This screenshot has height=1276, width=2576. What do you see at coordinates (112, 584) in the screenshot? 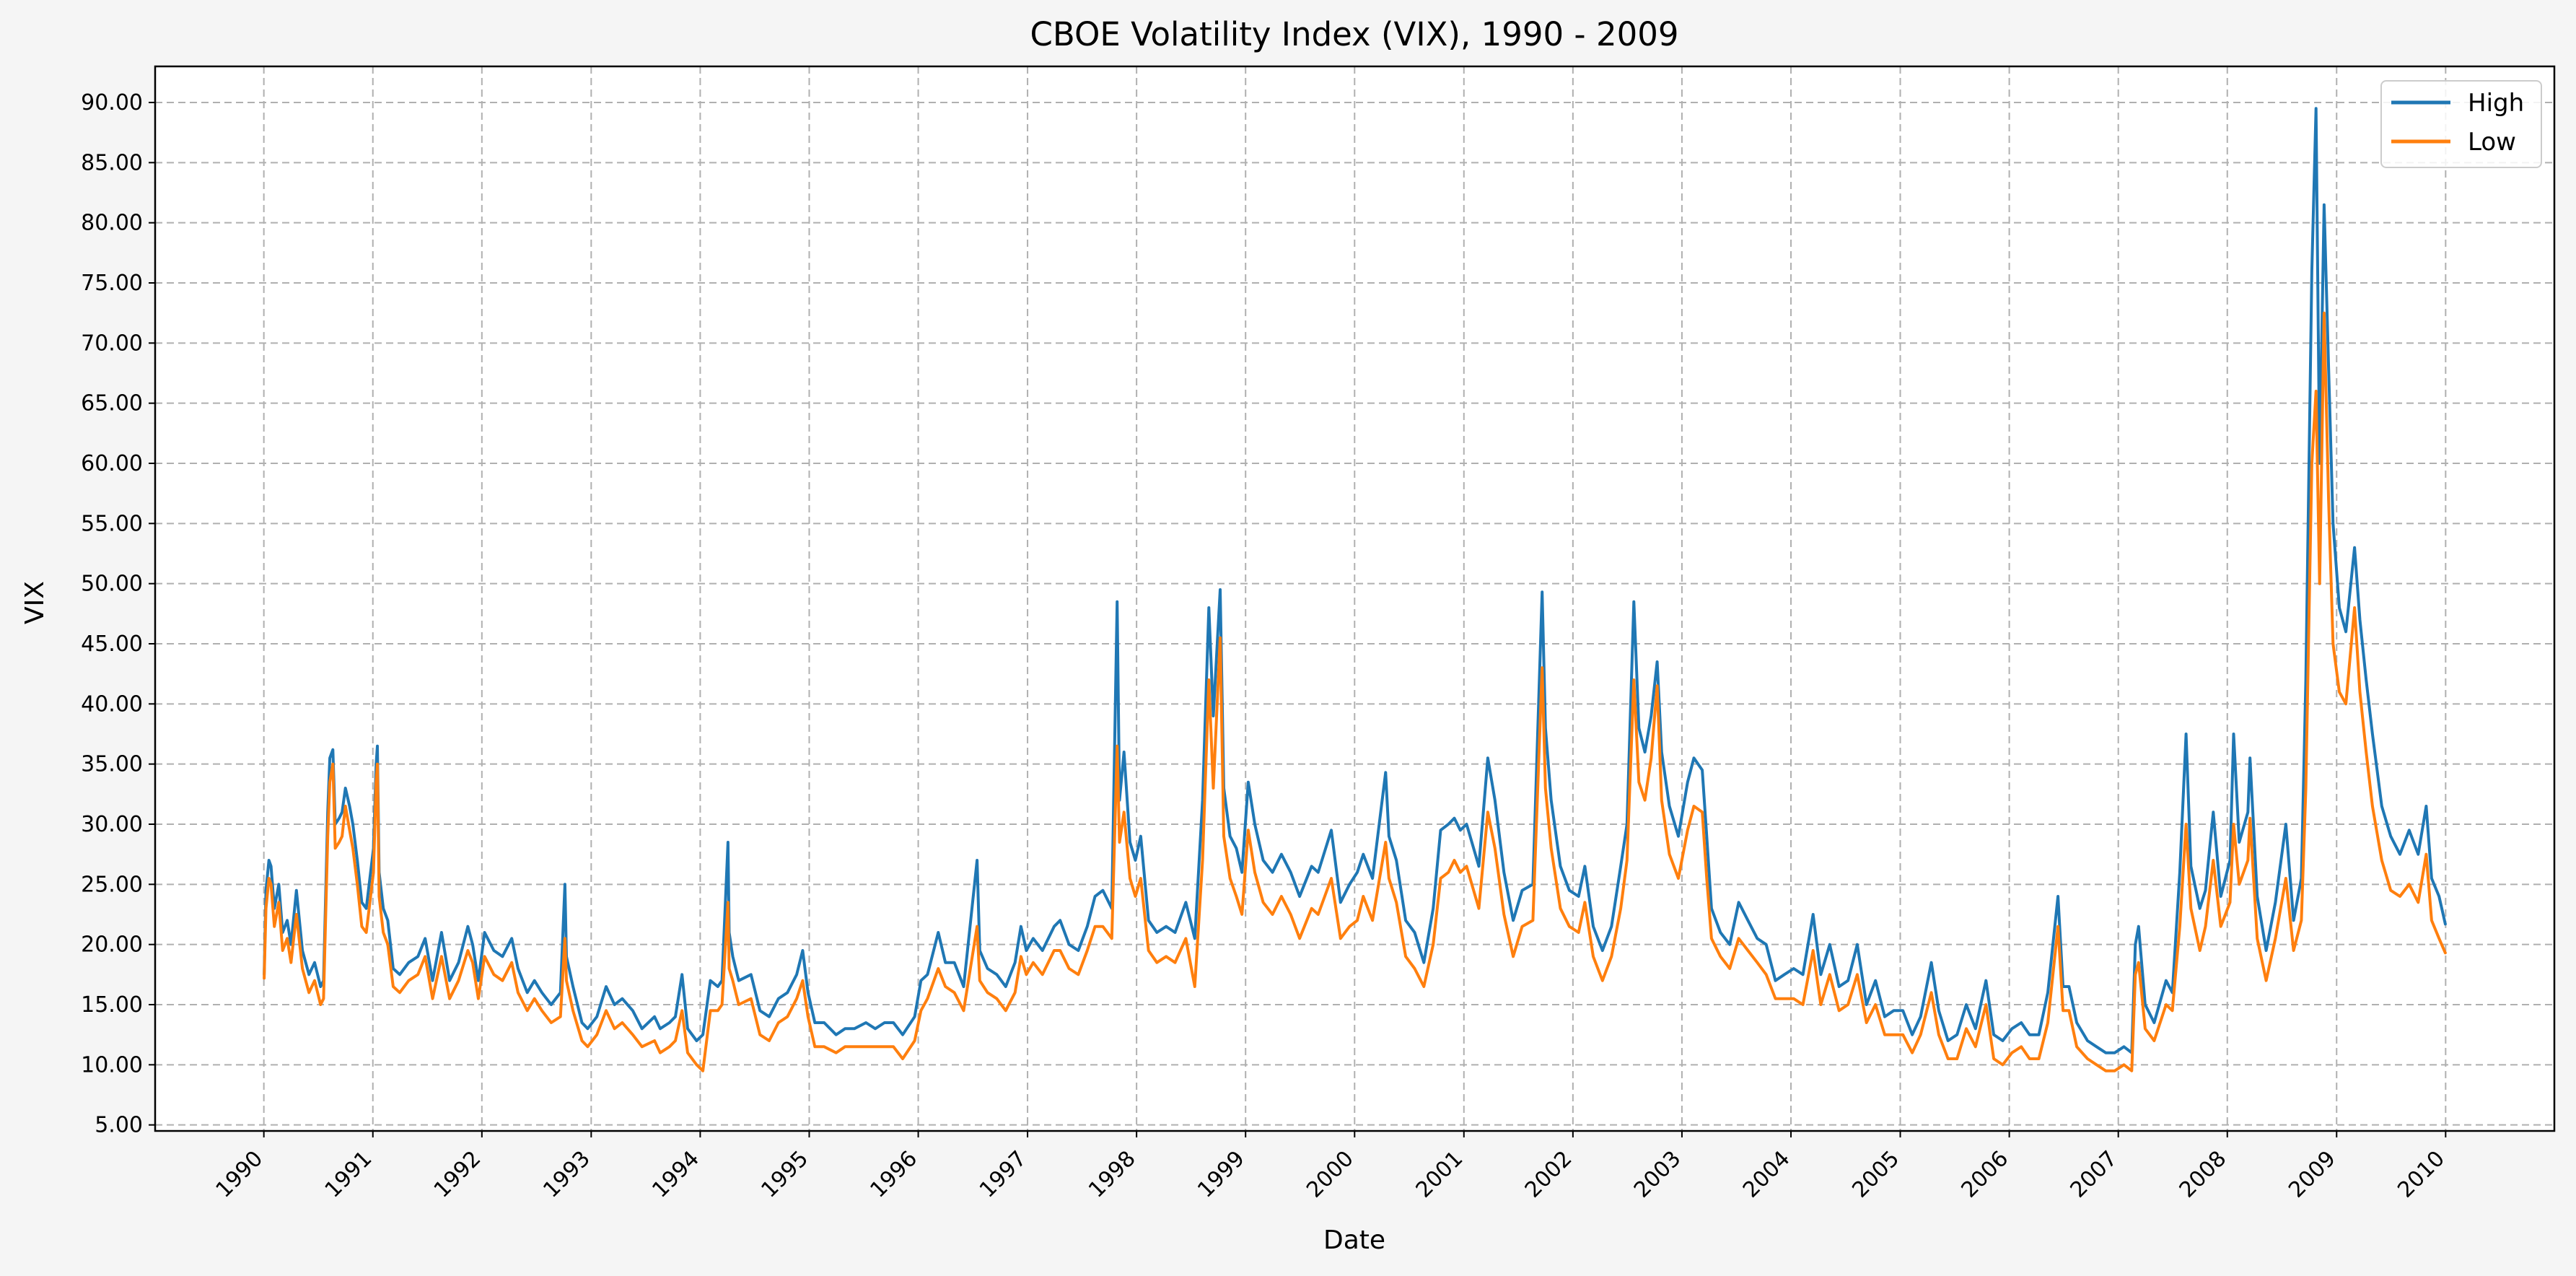
I see `y-tick-label: 50.00` at bounding box center [112, 584].